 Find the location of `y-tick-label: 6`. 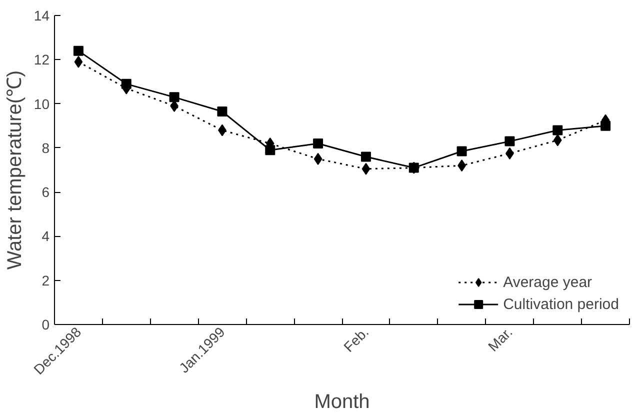

y-tick-label: 6 is located at coordinates (46, 192).